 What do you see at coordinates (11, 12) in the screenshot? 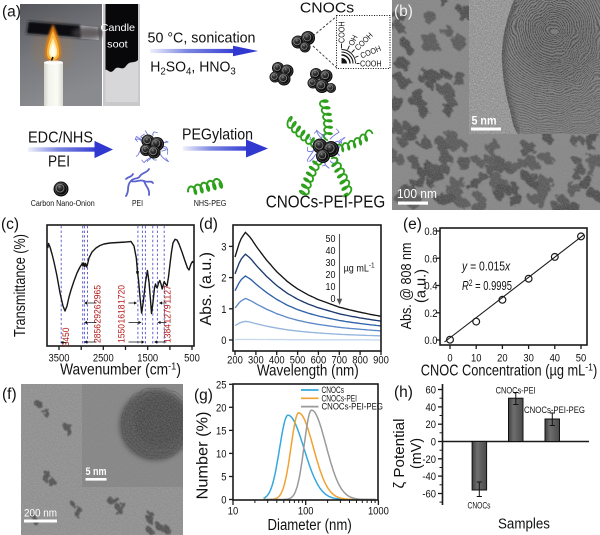
I see `svg-text: (a)` at bounding box center [11, 12].